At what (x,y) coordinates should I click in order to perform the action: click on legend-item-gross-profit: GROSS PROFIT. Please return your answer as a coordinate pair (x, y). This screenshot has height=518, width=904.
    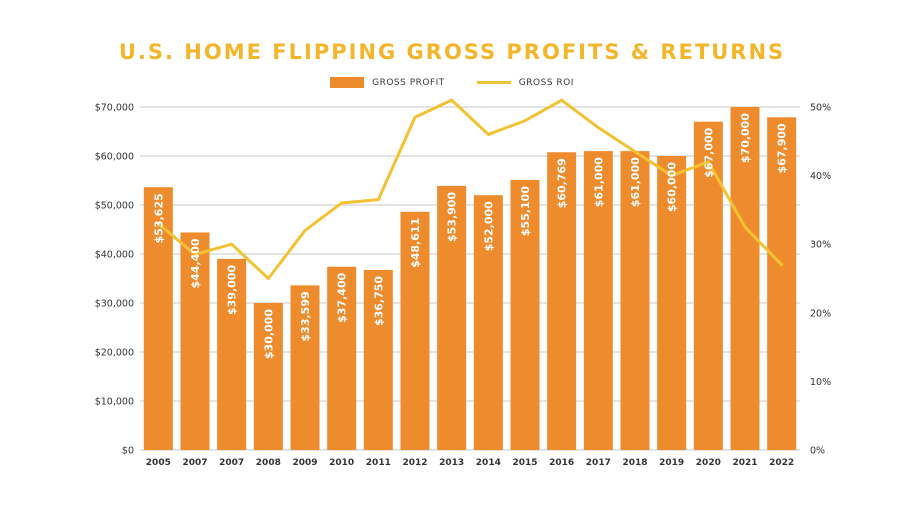
    Looking at the image, I should click on (387, 82).